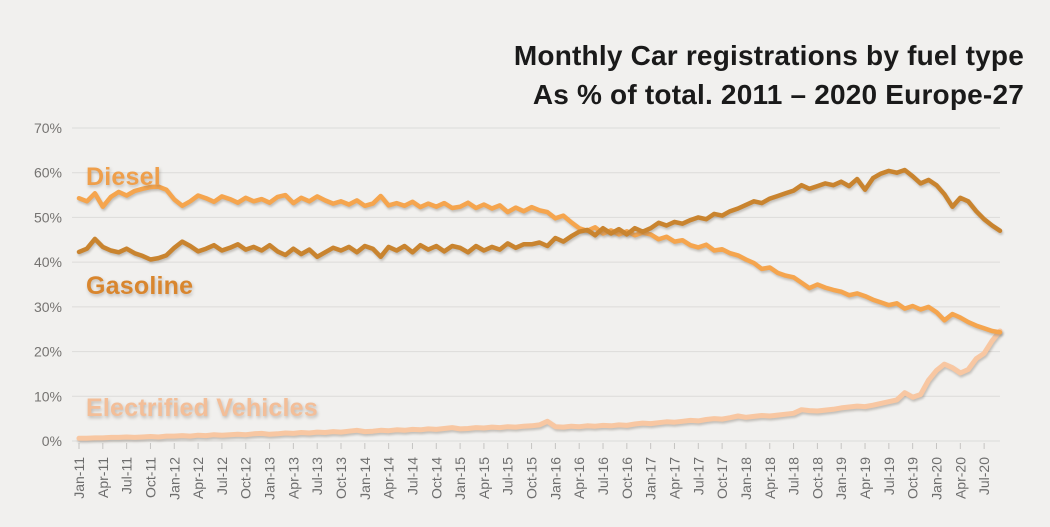 The height and width of the screenshot is (527, 1050). What do you see at coordinates (460, 478) in the screenshot?
I see `x-axis-label: Jan-15` at bounding box center [460, 478].